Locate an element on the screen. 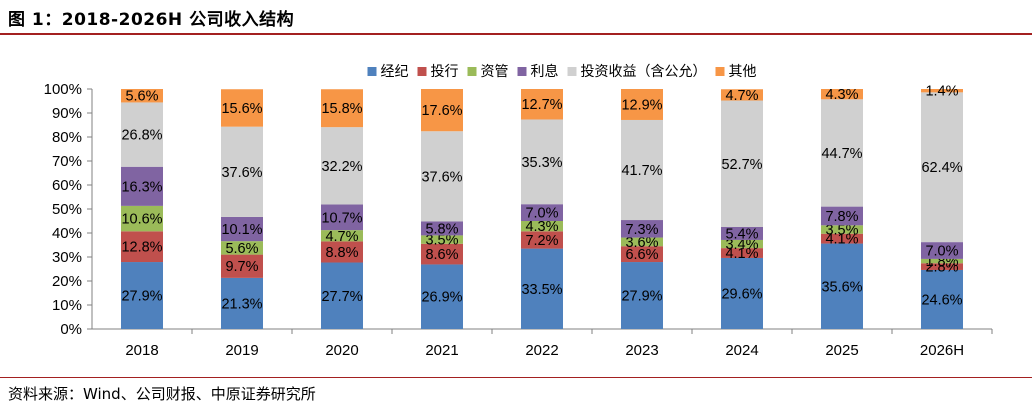  data-label: 10.6% is located at coordinates (141, 220).